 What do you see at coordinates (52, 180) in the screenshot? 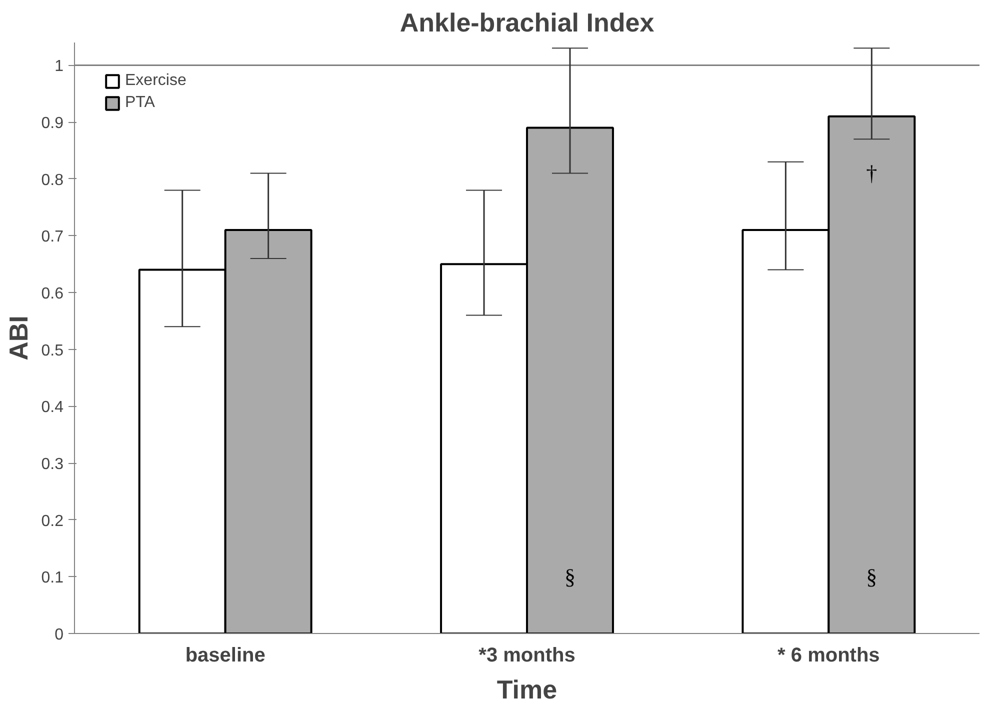
I see `y-tick-label: 0.8` at bounding box center [52, 180].